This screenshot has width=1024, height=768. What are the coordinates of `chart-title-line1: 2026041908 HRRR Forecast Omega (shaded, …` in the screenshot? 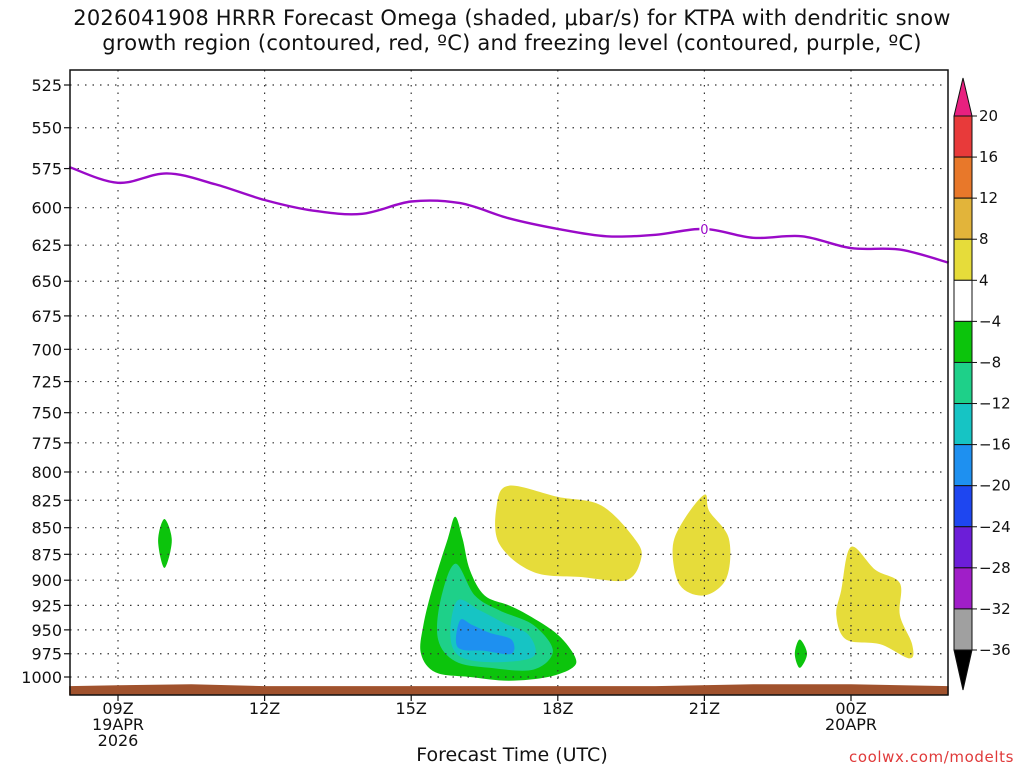 It's located at (512, 18).